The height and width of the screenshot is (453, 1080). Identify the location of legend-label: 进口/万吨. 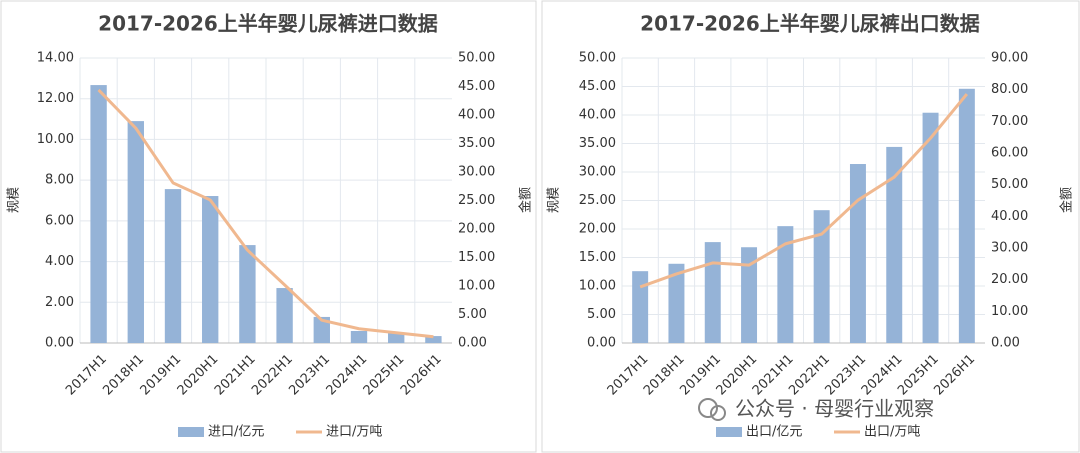
(354, 432).